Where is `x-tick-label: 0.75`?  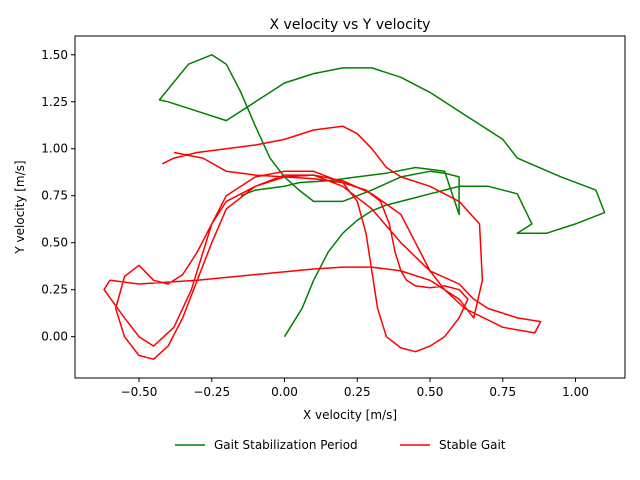 x-tick-label: 0.75 is located at coordinates (502, 392).